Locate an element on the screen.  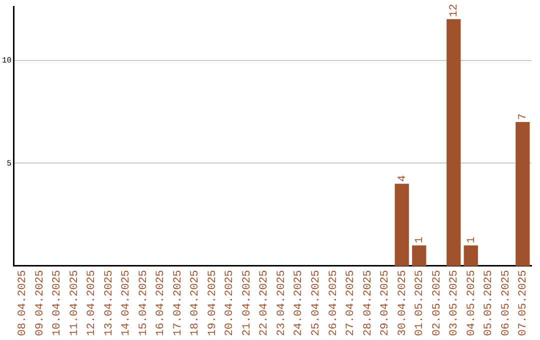
x-tick-label: 13.04.2025 is located at coordinates (109, 303).